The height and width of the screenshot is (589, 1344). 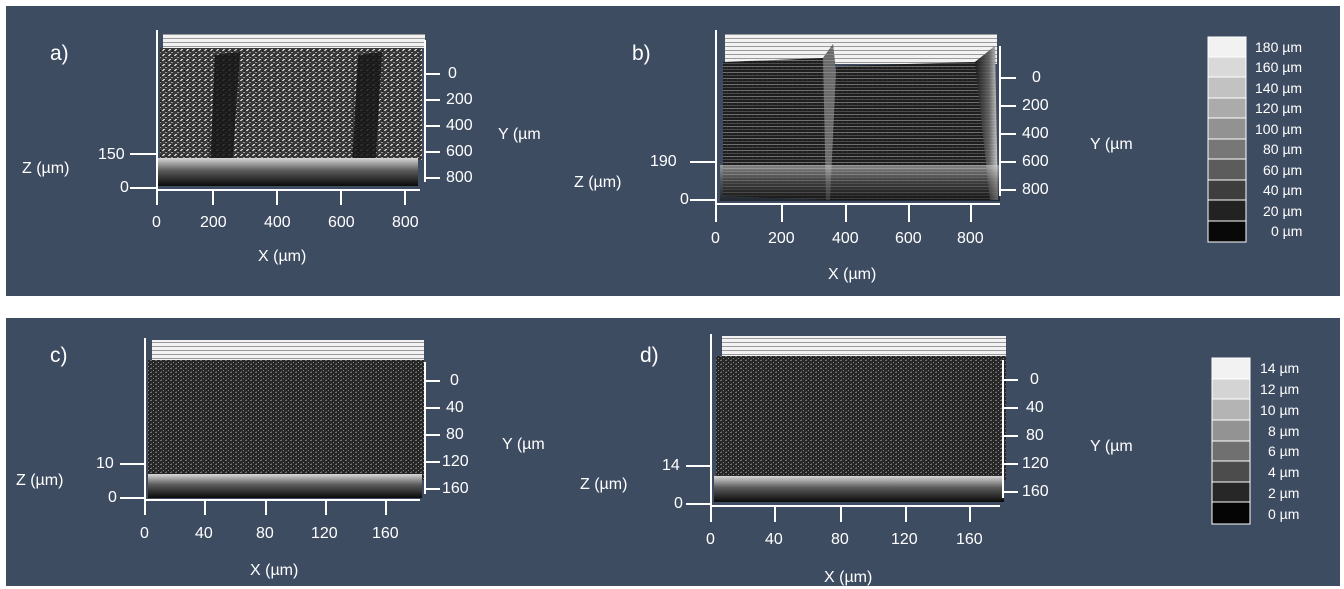 I want to click on x-tick-c-4: 160, so click(x=385, y=533).